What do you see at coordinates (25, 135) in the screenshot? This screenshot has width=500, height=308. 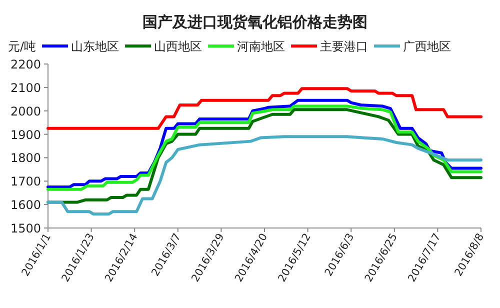 I see `y-tick-label: 1900` at bounding box center [25, 135].